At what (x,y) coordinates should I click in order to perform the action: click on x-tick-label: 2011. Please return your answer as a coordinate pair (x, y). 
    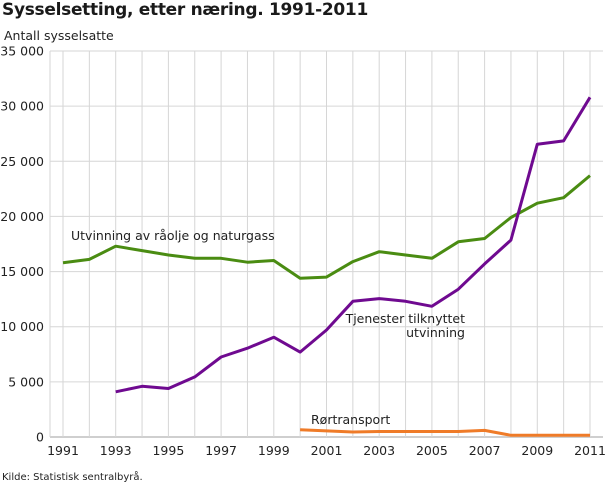
    Looking at the image, I should click on (590, 450).